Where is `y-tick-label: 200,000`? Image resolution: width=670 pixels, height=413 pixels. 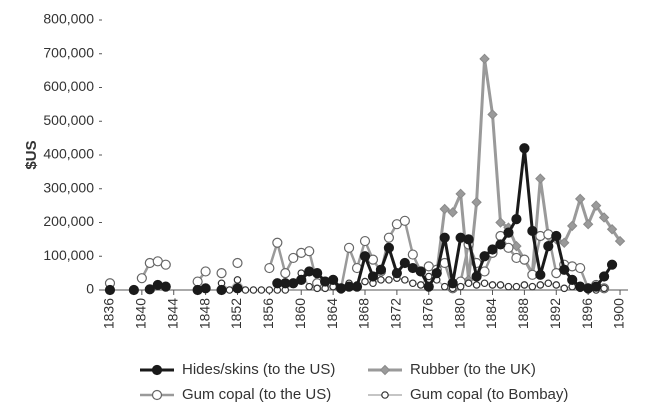
y-tick-label: 200,000 is located at coordinates (68, 221).